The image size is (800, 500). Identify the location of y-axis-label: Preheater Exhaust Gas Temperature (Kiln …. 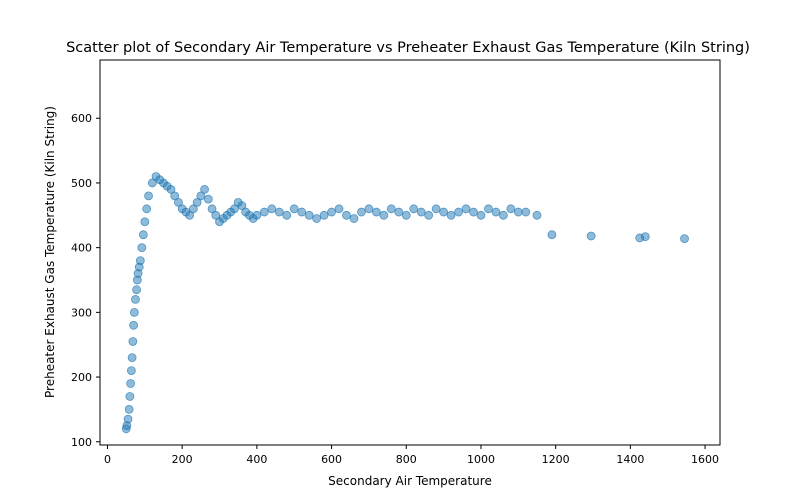
(50, 252).